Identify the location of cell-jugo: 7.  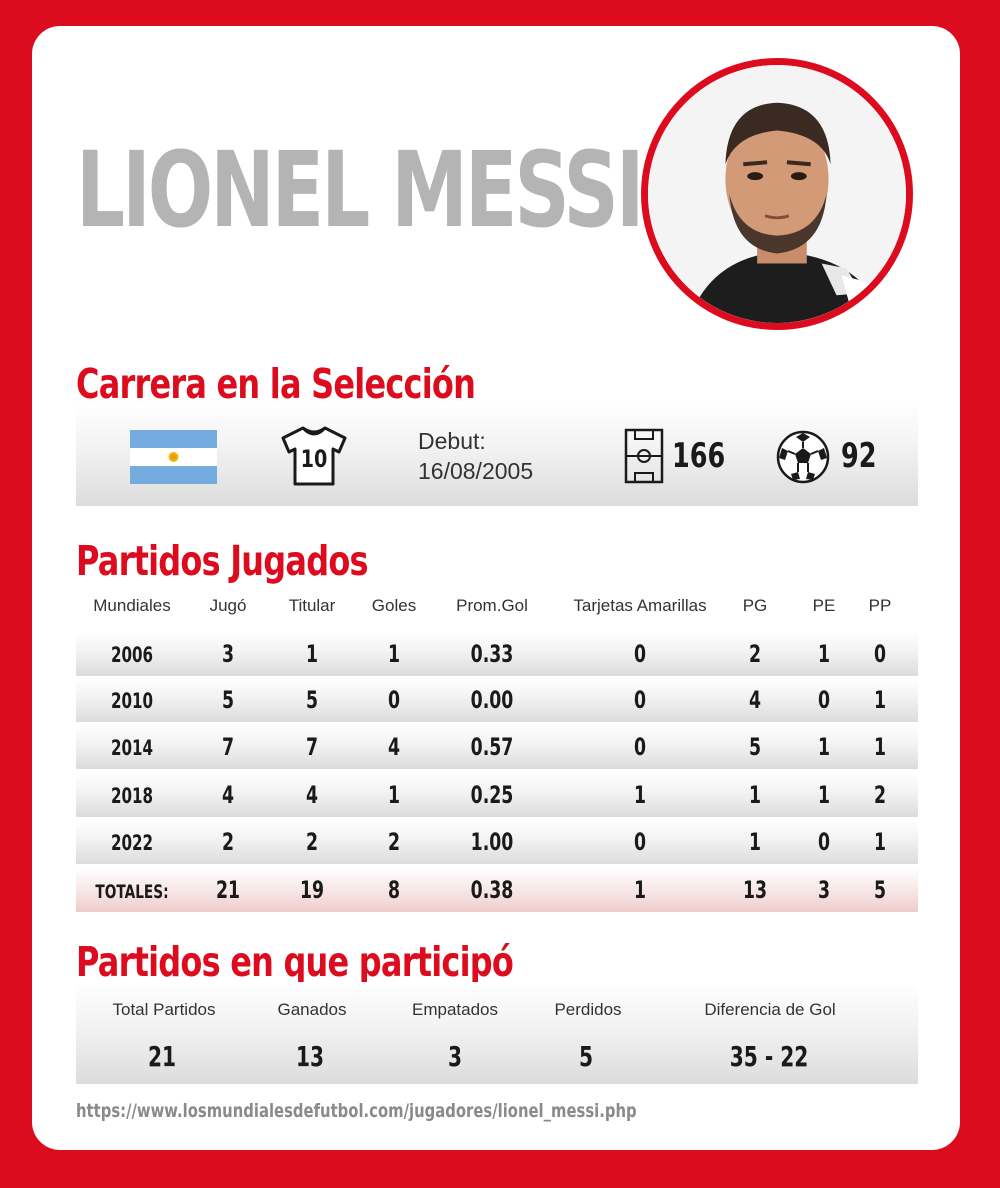
(228, 747).